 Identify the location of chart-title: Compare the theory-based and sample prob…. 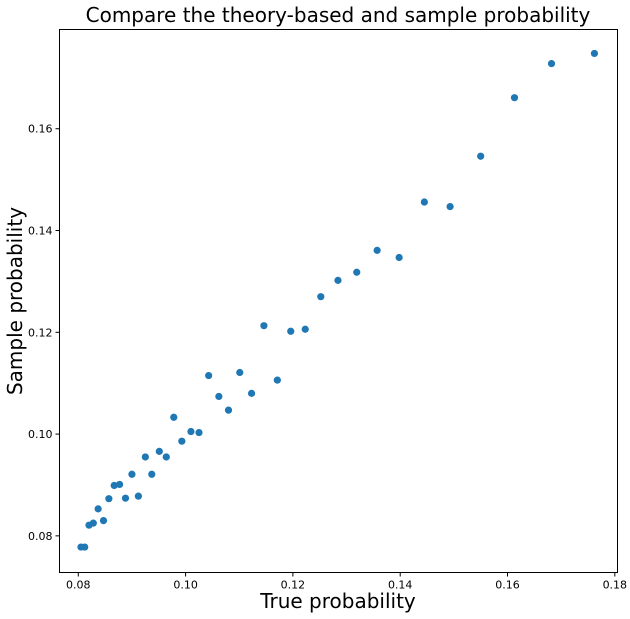
(338, 15).